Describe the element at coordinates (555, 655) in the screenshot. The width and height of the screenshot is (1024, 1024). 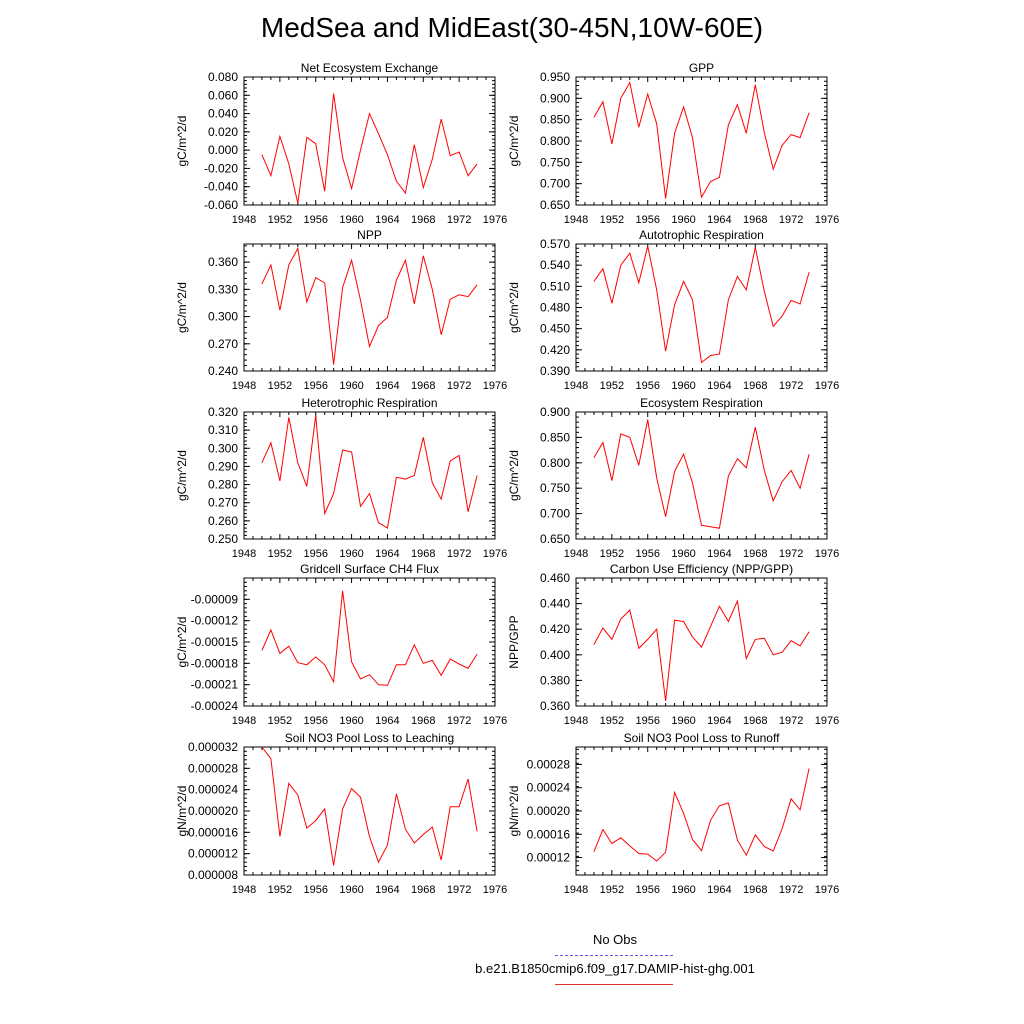
I see `y-tick-label: 0.400` at that location.